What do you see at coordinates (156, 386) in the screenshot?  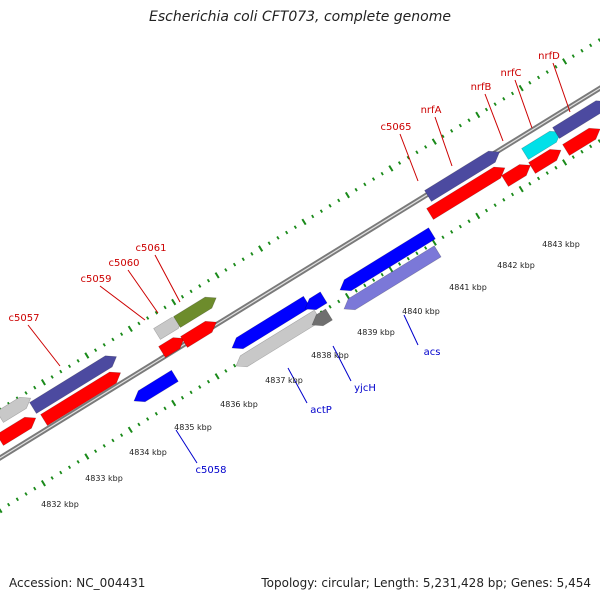 I see `gene-c5058` at bounding box center [156, 386].